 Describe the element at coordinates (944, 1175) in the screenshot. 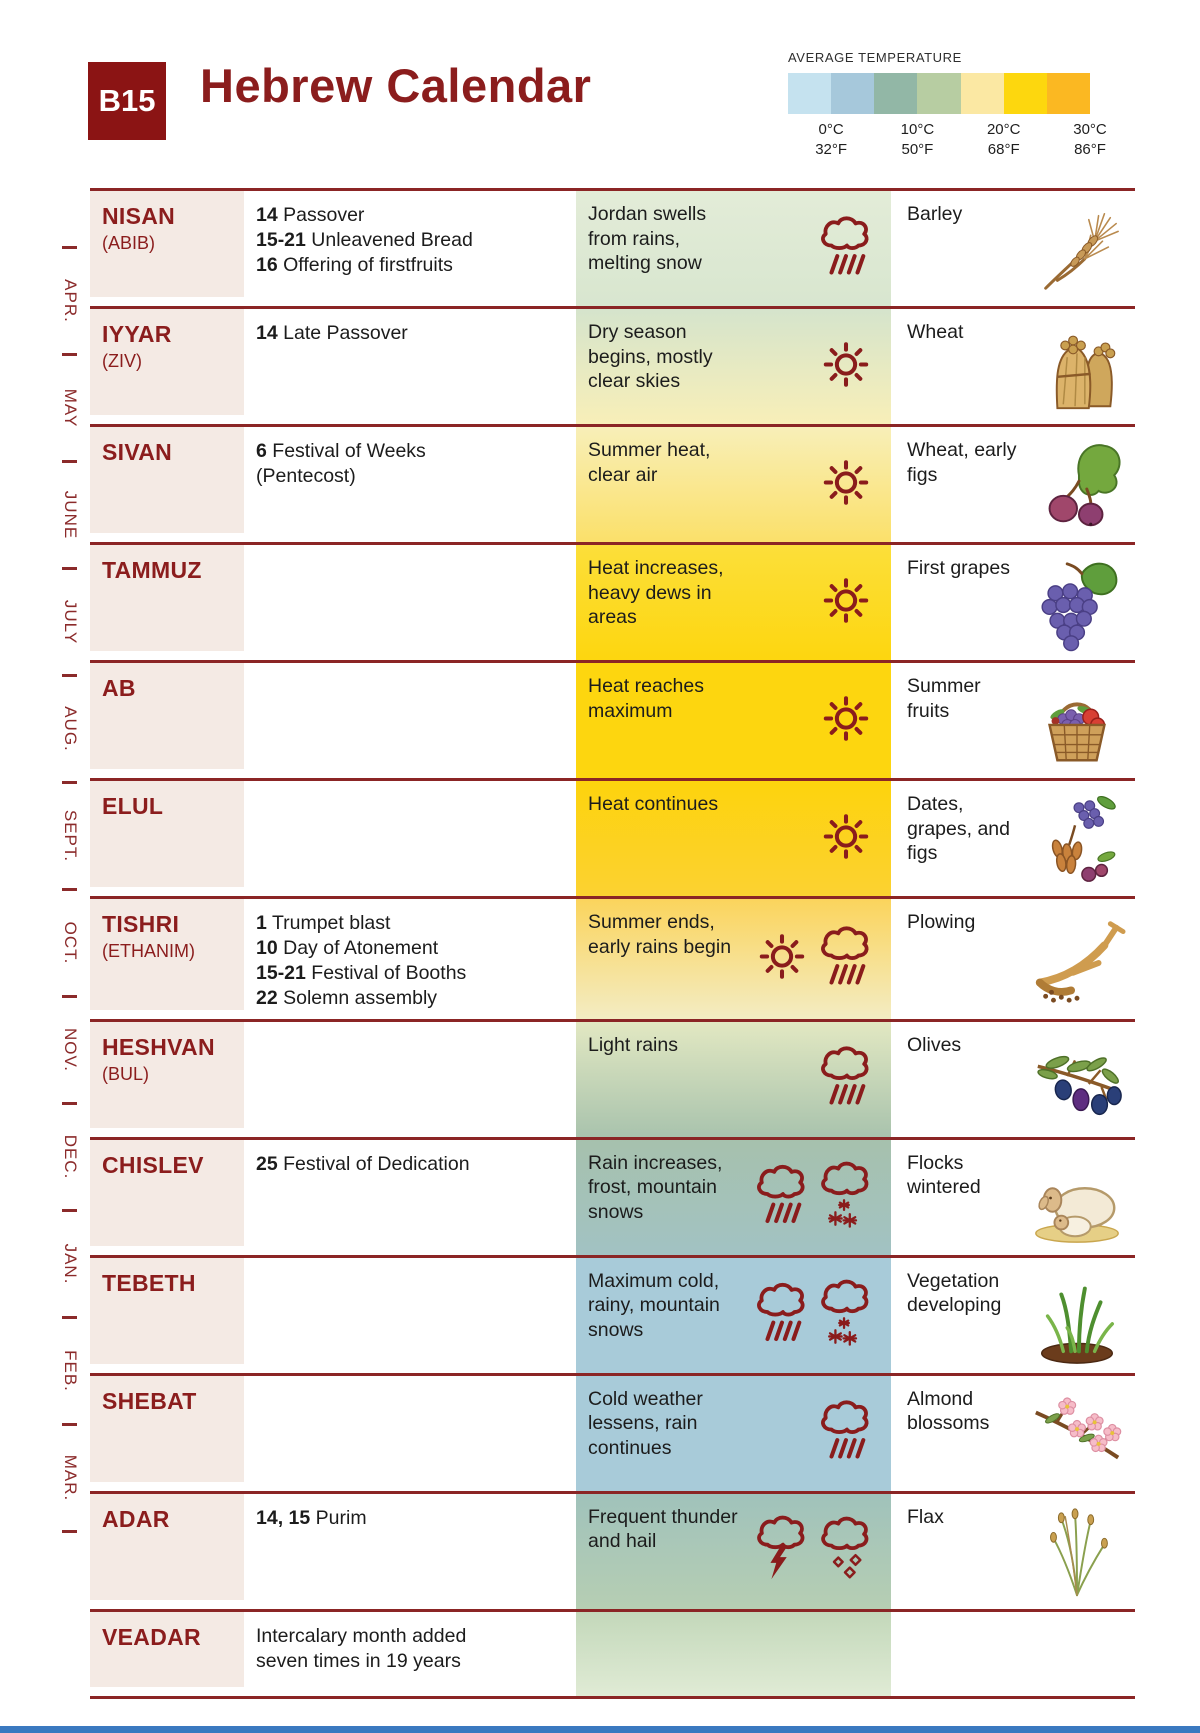

I see `crop-label: Flocks wintered` at that location.